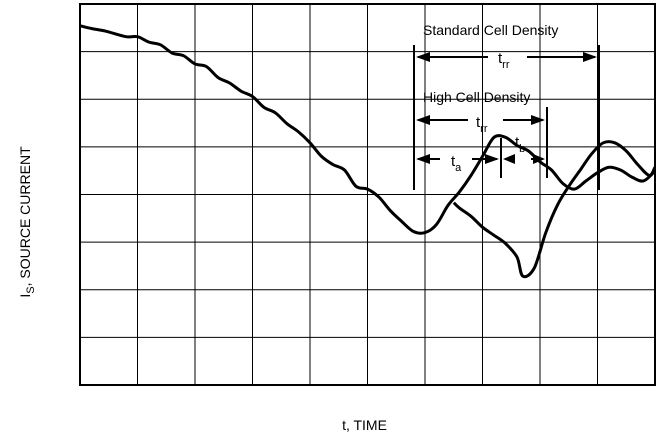 The image size is (659, 445). Describe the element at coordinates (423, 159) in the screenshot. I see `ta-arrowhead-left` at that location.